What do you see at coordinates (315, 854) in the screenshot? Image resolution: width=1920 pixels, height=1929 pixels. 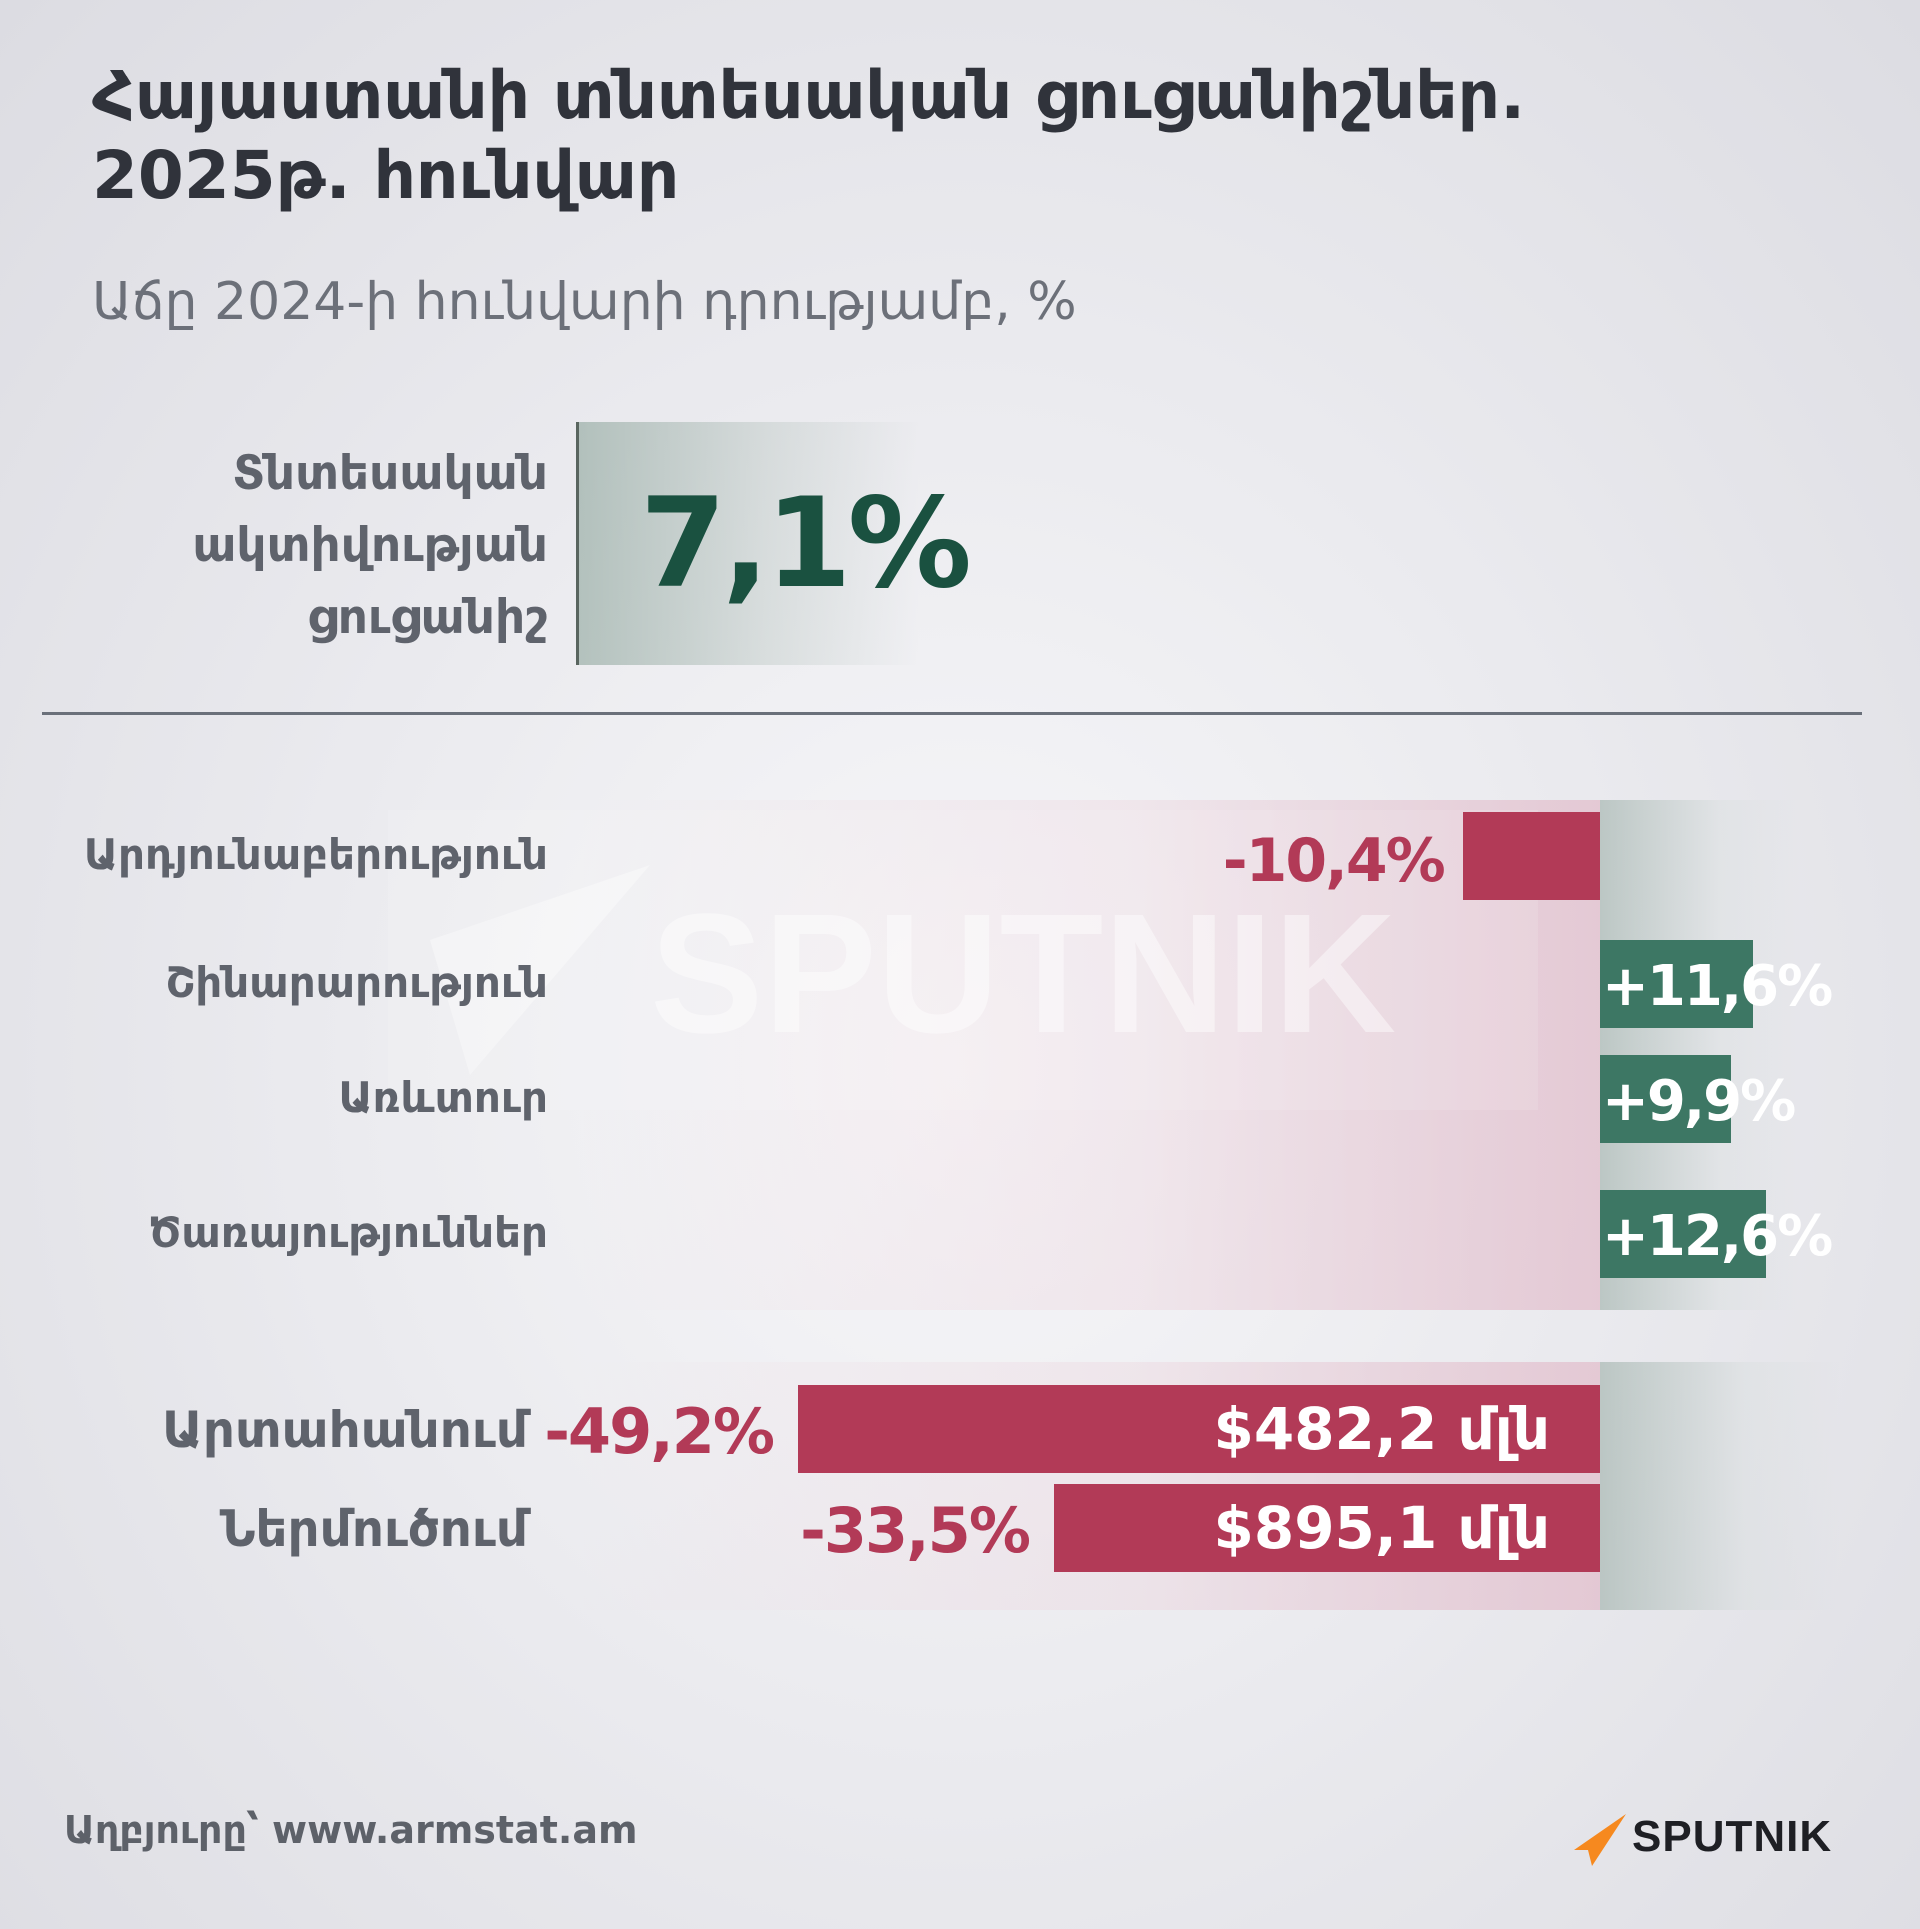 I see `category-label: Արդյունաբերություն` at bounding box center [315, 854].